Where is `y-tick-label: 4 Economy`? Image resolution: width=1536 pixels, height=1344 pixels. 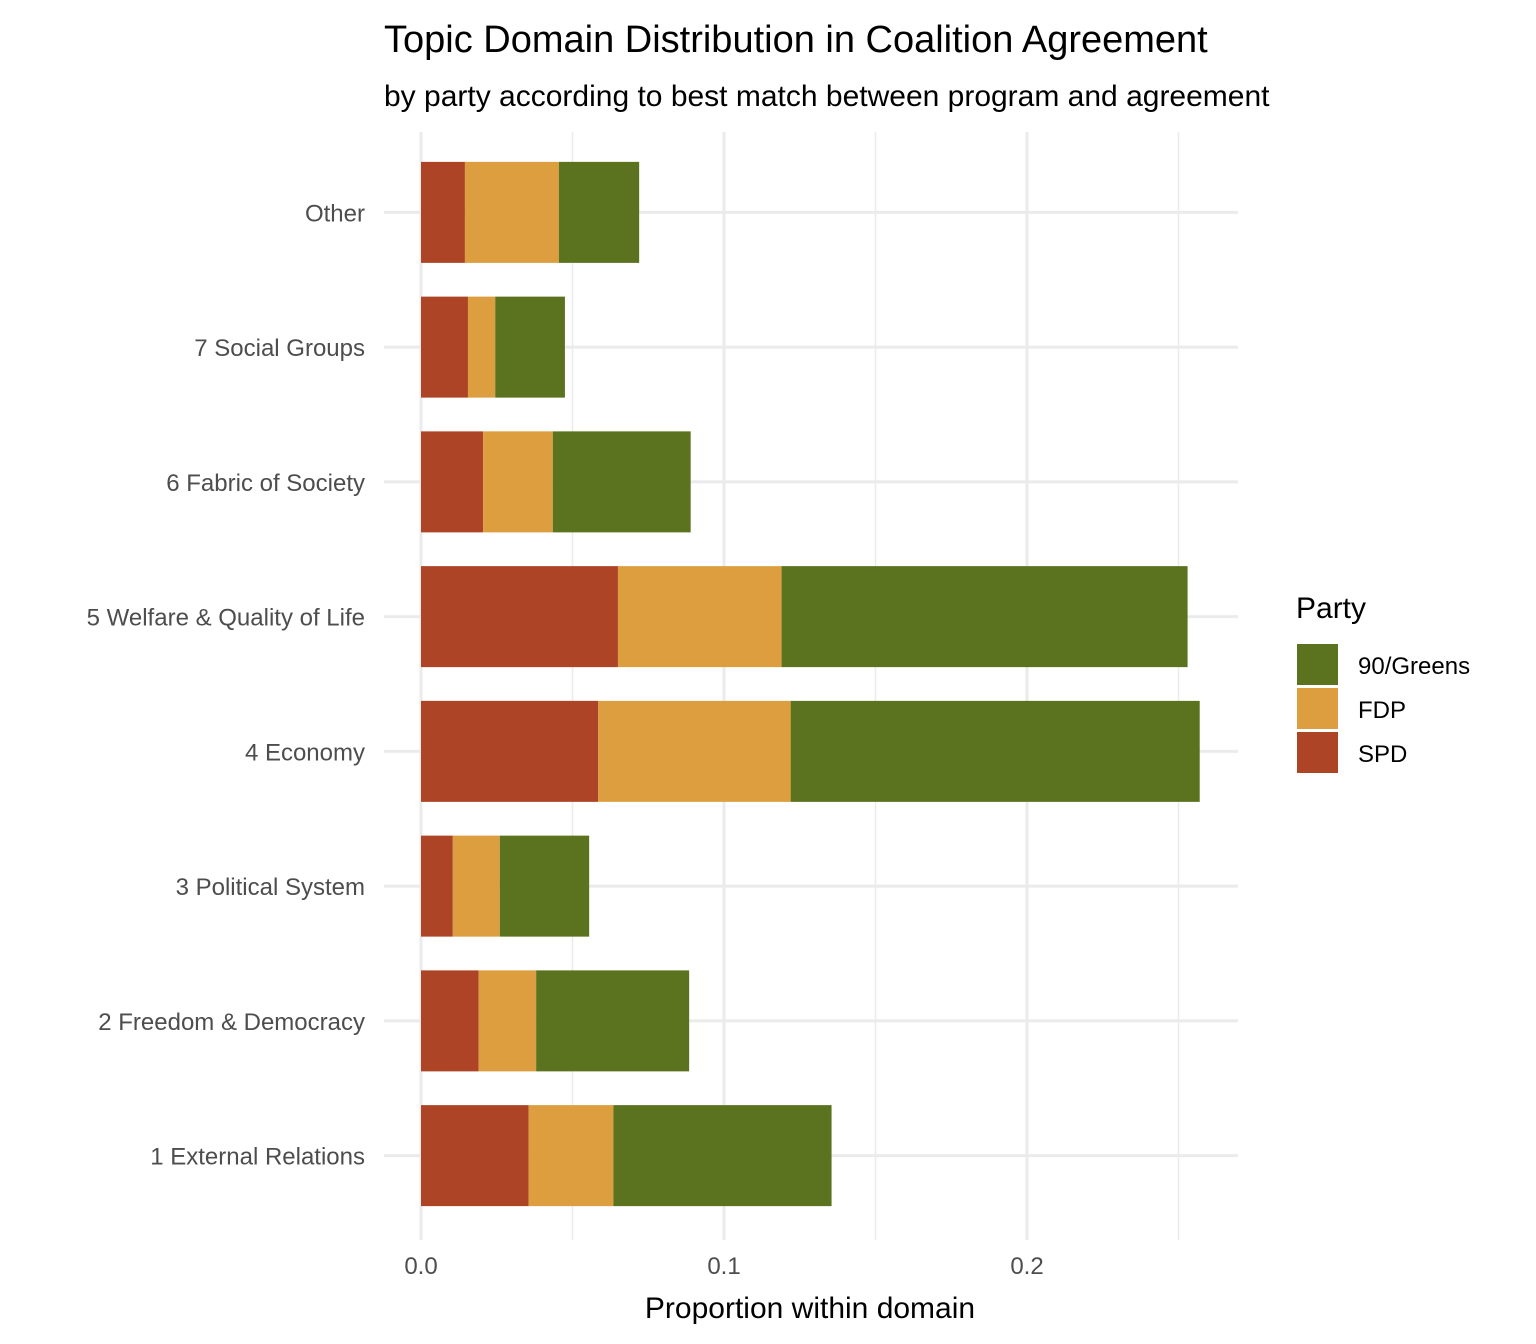 y-tick-label: 4 Economy is located at coordinates (305, 752).